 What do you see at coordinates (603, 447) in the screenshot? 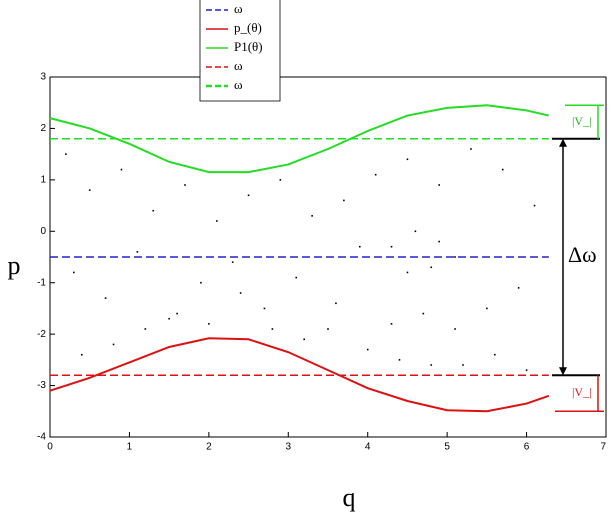
I see `x-tick-label: 7` at bounding box center [603, 447].